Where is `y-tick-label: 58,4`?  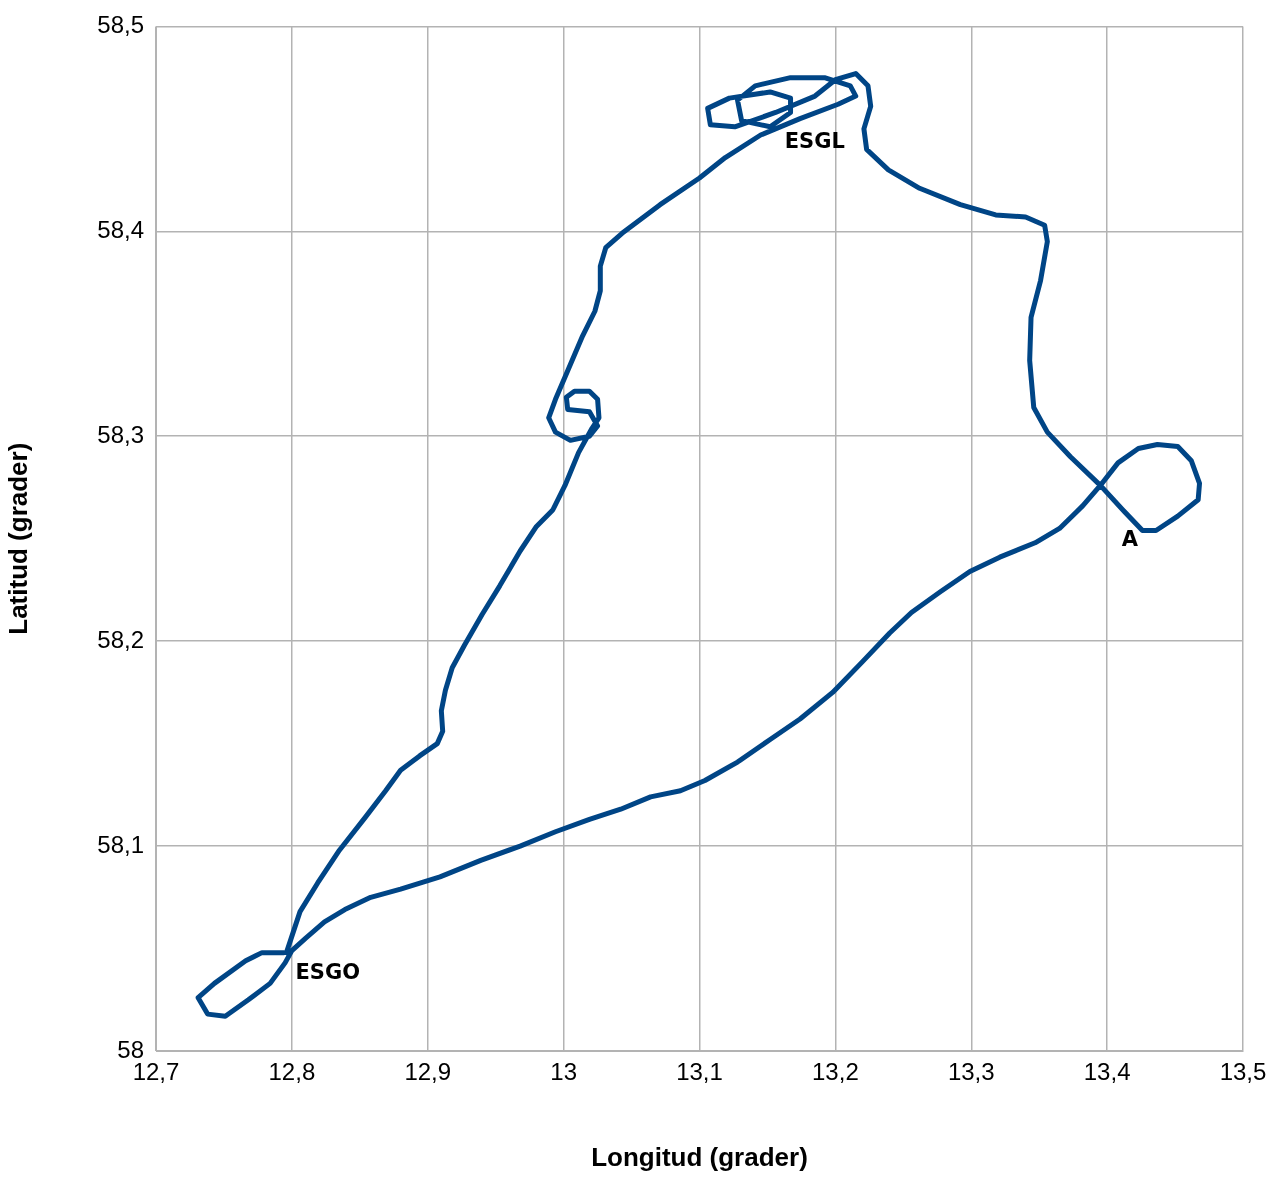 y-tick-label: 58,4 is located at coordinates (120, 229).